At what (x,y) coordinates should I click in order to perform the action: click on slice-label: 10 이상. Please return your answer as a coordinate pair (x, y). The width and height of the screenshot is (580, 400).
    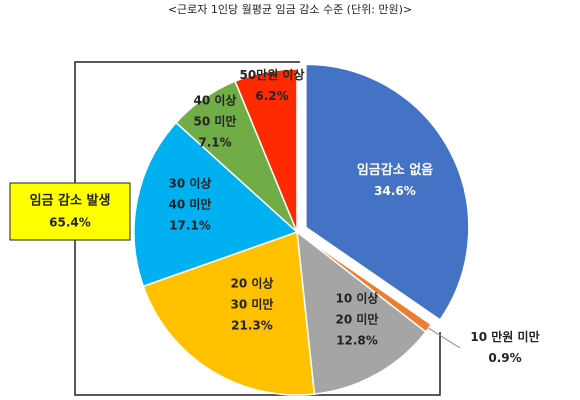
    Looking at the image, I should click on (357, 298).